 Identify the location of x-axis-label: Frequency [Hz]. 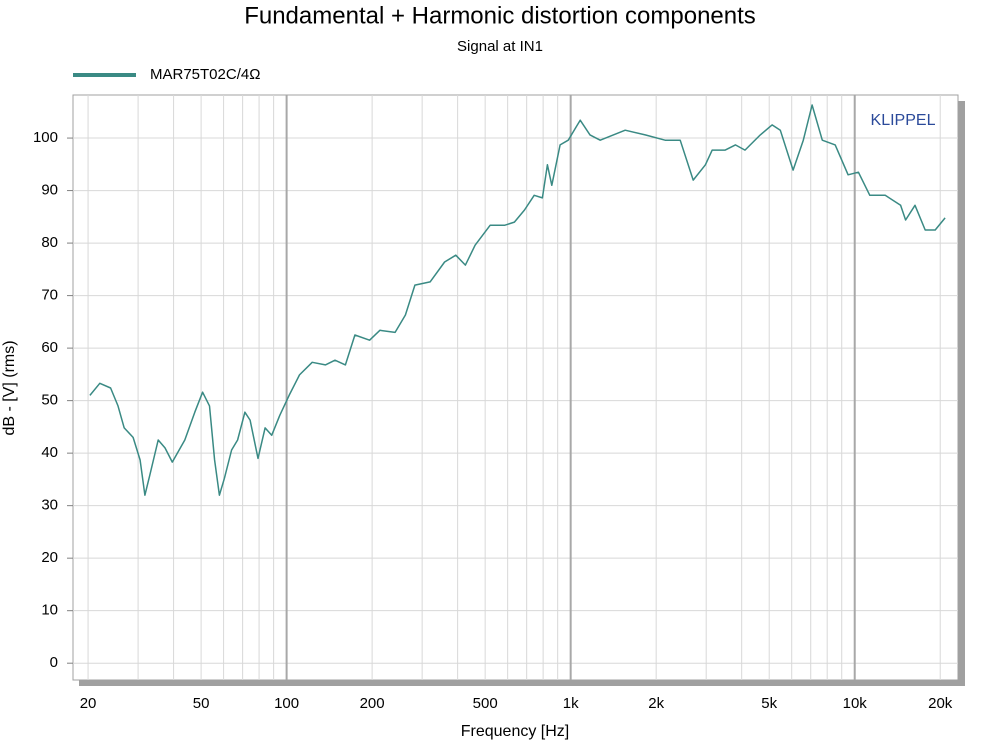
(515, 731).